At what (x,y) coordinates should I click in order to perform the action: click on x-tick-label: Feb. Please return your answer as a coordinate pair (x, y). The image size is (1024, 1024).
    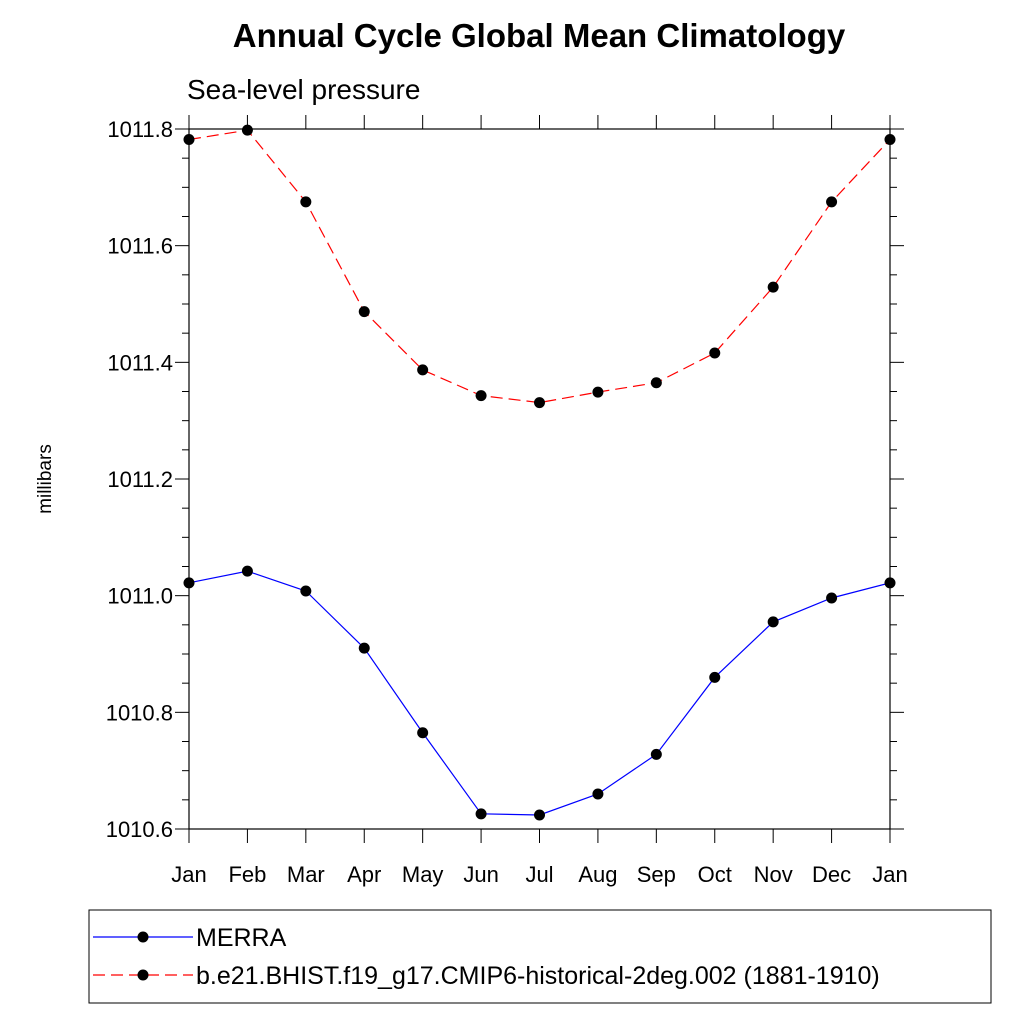
    Looking at the image, I should click on (247, 874).